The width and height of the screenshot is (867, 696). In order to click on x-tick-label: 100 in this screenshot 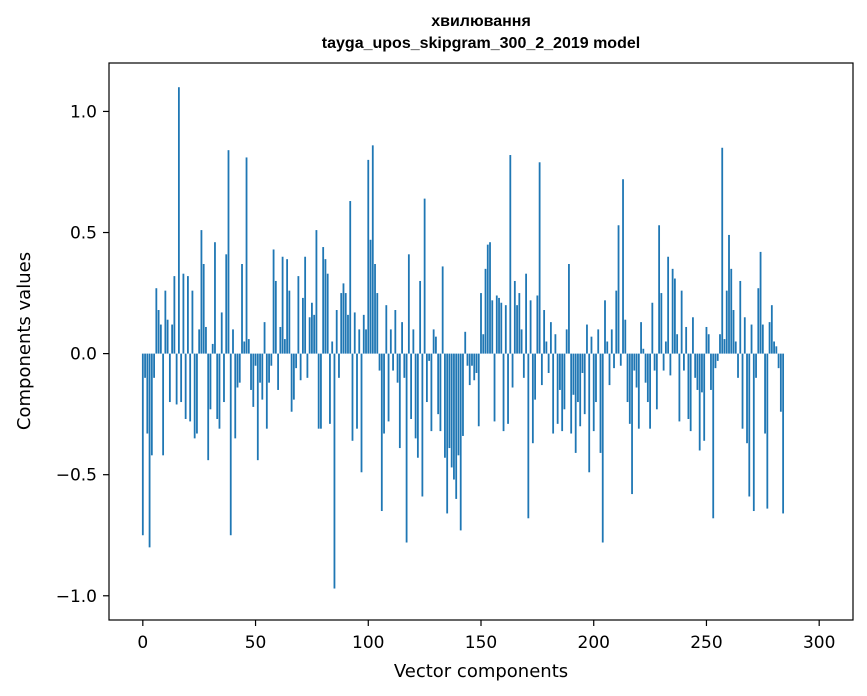, I will do `click(368, 643)`.